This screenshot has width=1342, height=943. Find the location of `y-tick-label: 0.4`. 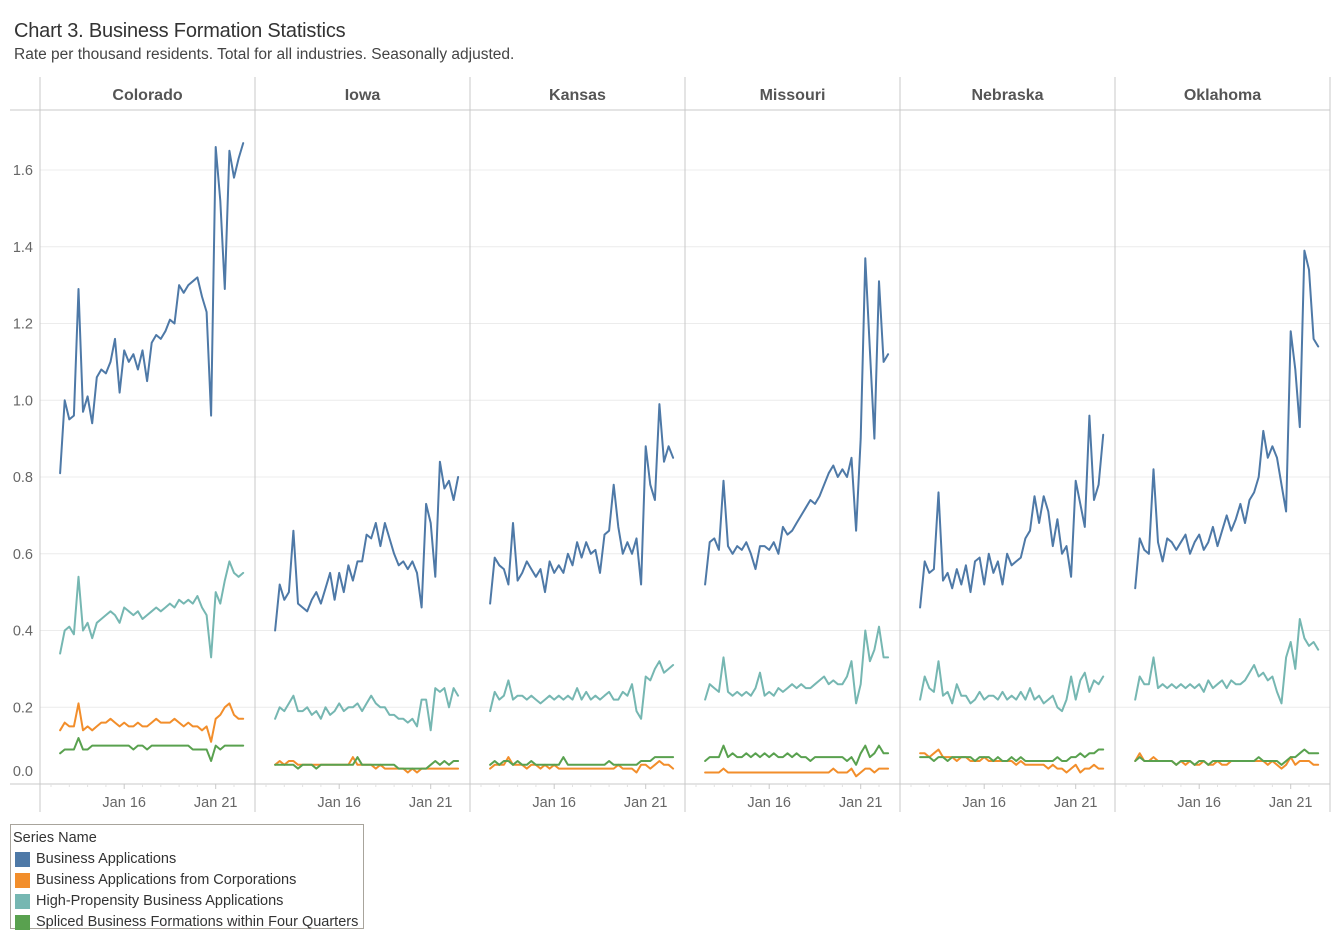

y-tick-label: 0.4 is located at coordinates (23, 632).